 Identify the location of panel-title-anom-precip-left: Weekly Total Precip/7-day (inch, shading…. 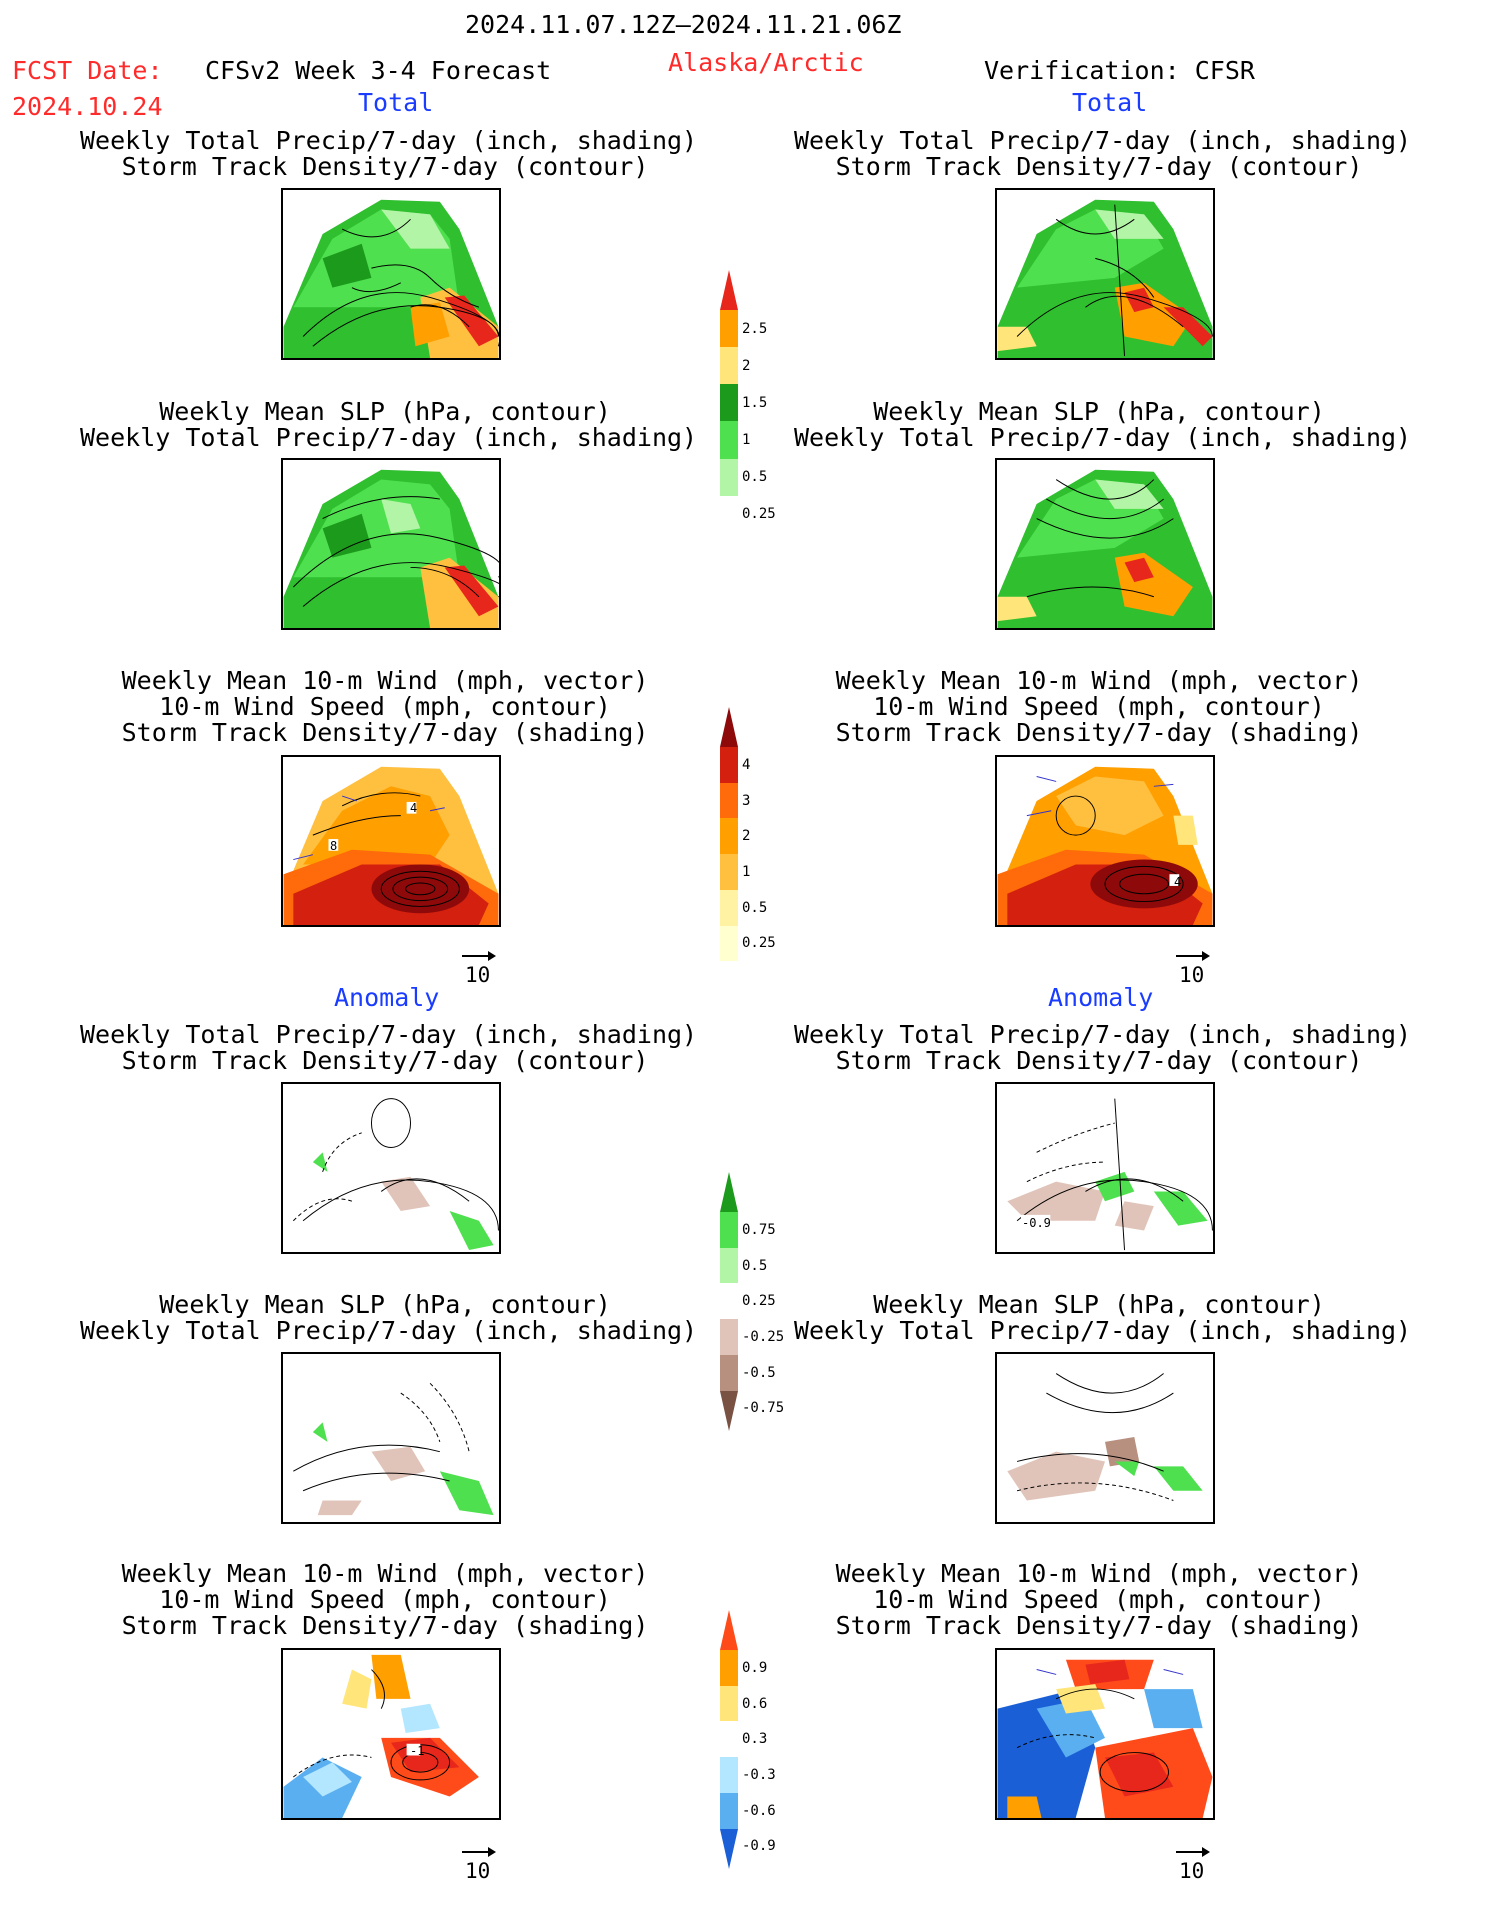
(389, 1047).